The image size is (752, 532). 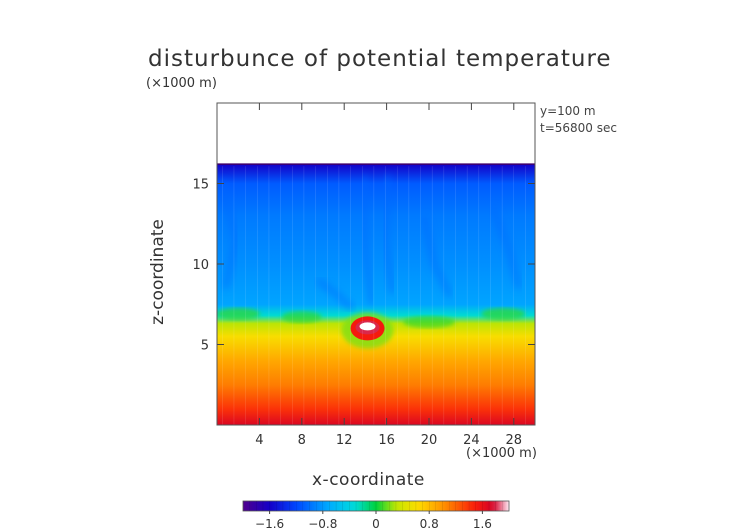 What do you see at coordinates (259, 440) in the screenshot?
I see `x-tick-label: 4` at bounding box center [259, 440].